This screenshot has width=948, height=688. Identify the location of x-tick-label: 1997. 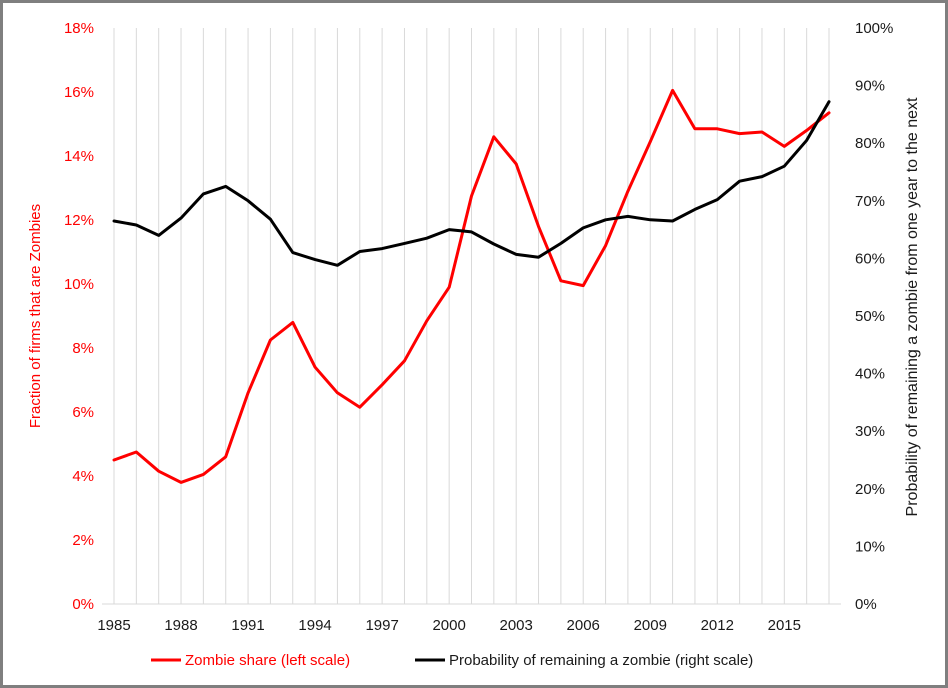
(381, 625).